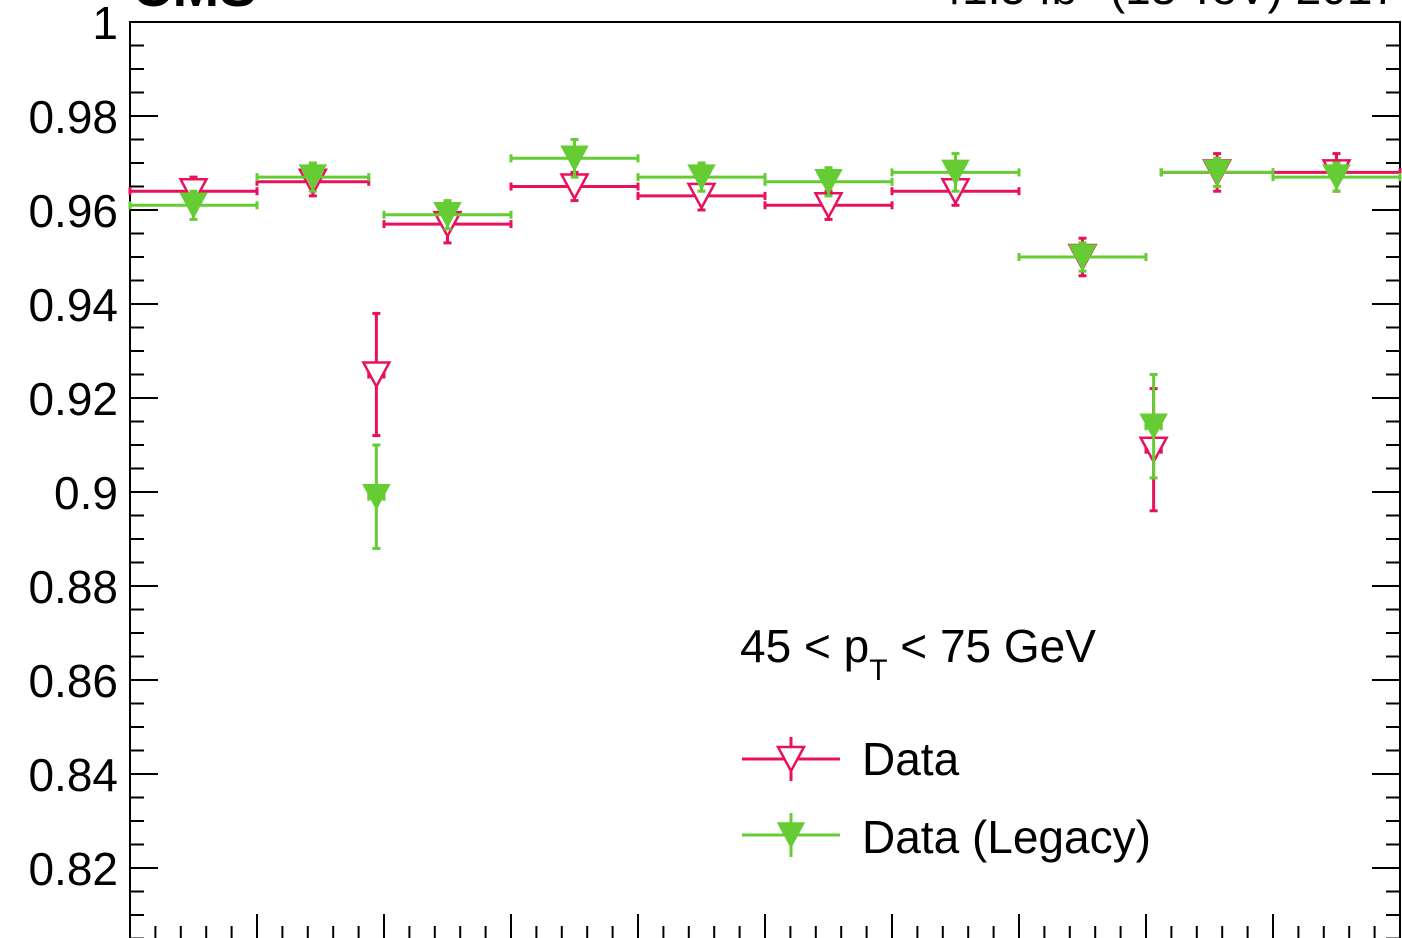 This screenshot has width=1402, height=938. Describe the element at coordinates (1254, 7) in the screenshot. I see `lumi-energy: (13 TeV) 2017` at that location.